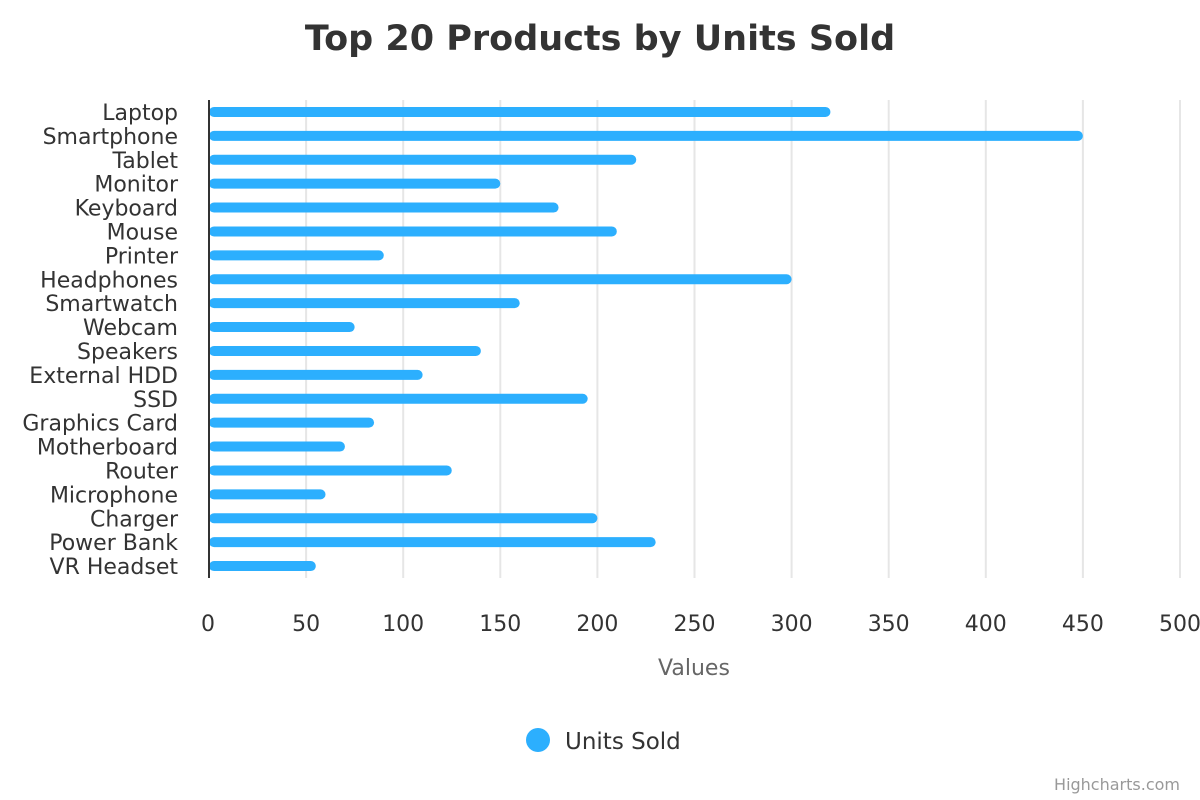 This screenshot has height=800, width=1200. Describe the element at coordinates (142, 232) in the screenshot. I see `category-label: Mouse` at that location.